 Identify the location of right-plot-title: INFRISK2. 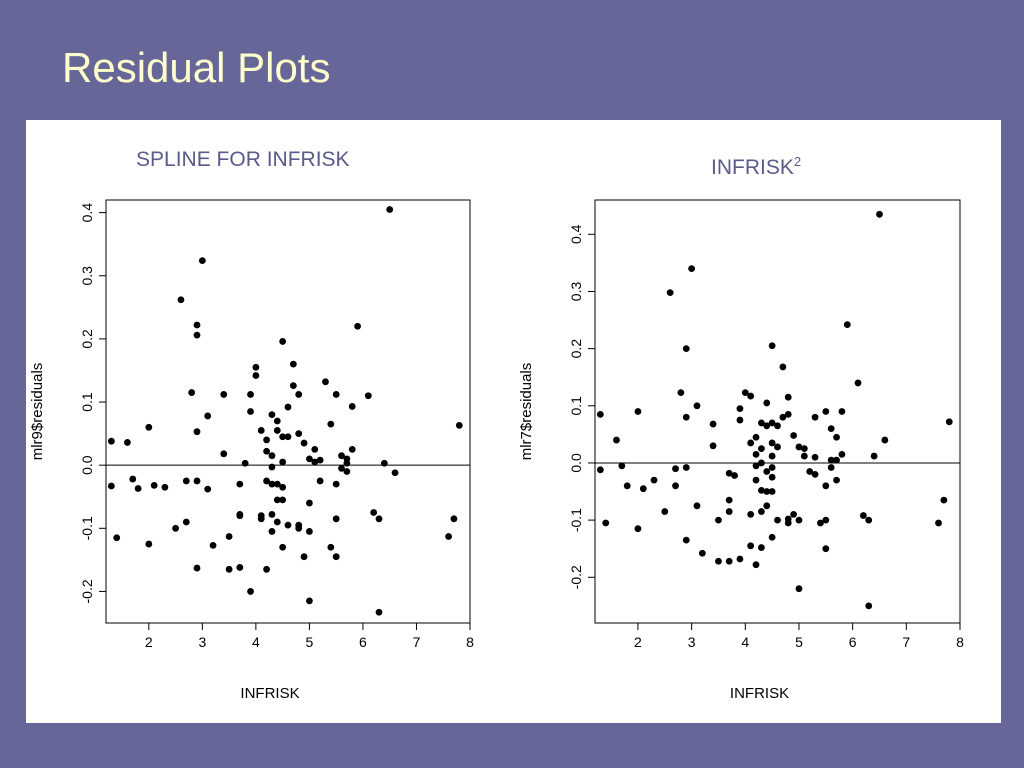
(756, 166).